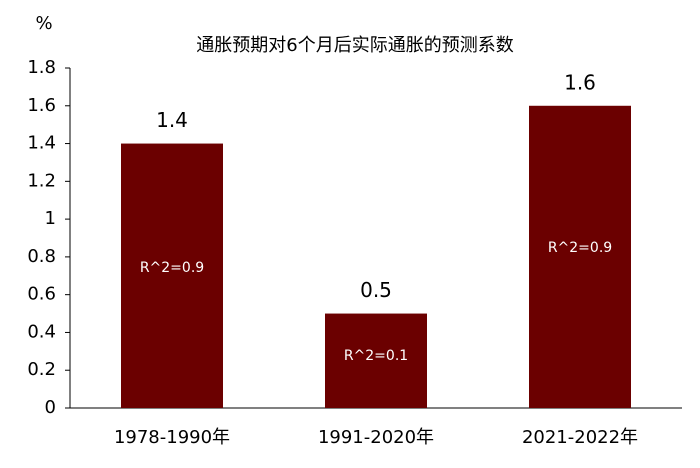 Image resolution: width=700 pixels, height=468 pixels. Describe the element at coordinates (43, 23) in the screenshot. I see `y-axis-unit: %` at that location.